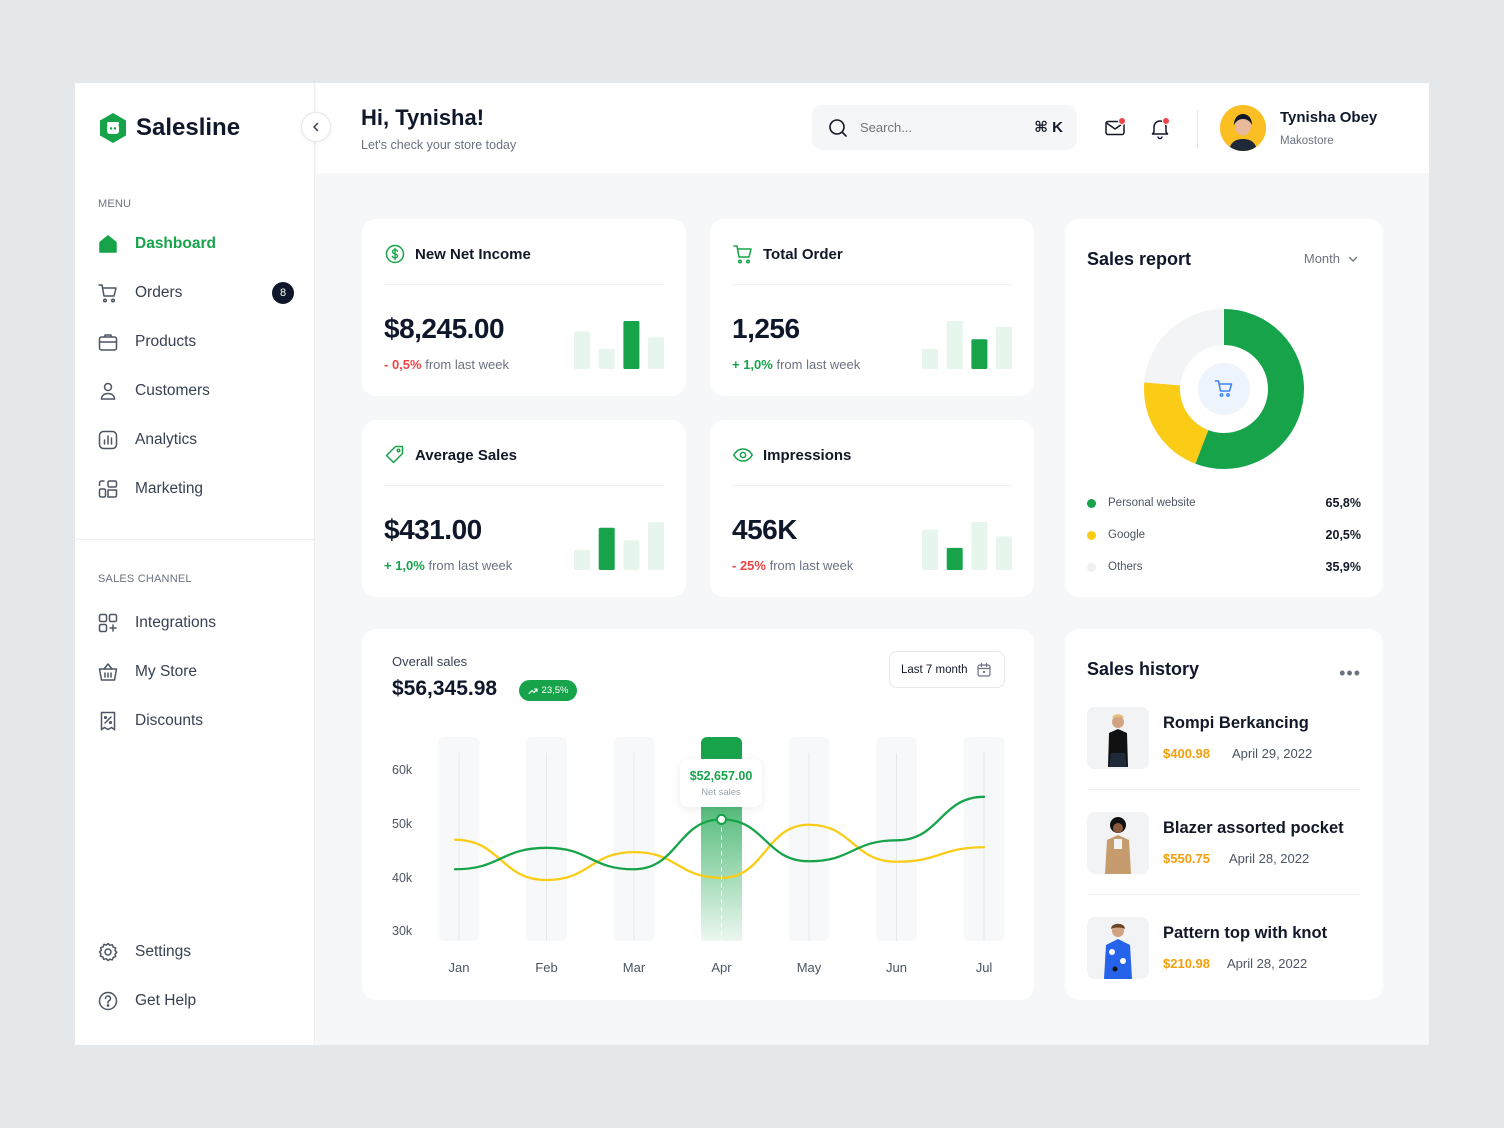 The width and height of the screenshot is (1504, 1128). Describe the element at coordinates (113, 128) in the screenshot. I see `logo-icon` at that location.